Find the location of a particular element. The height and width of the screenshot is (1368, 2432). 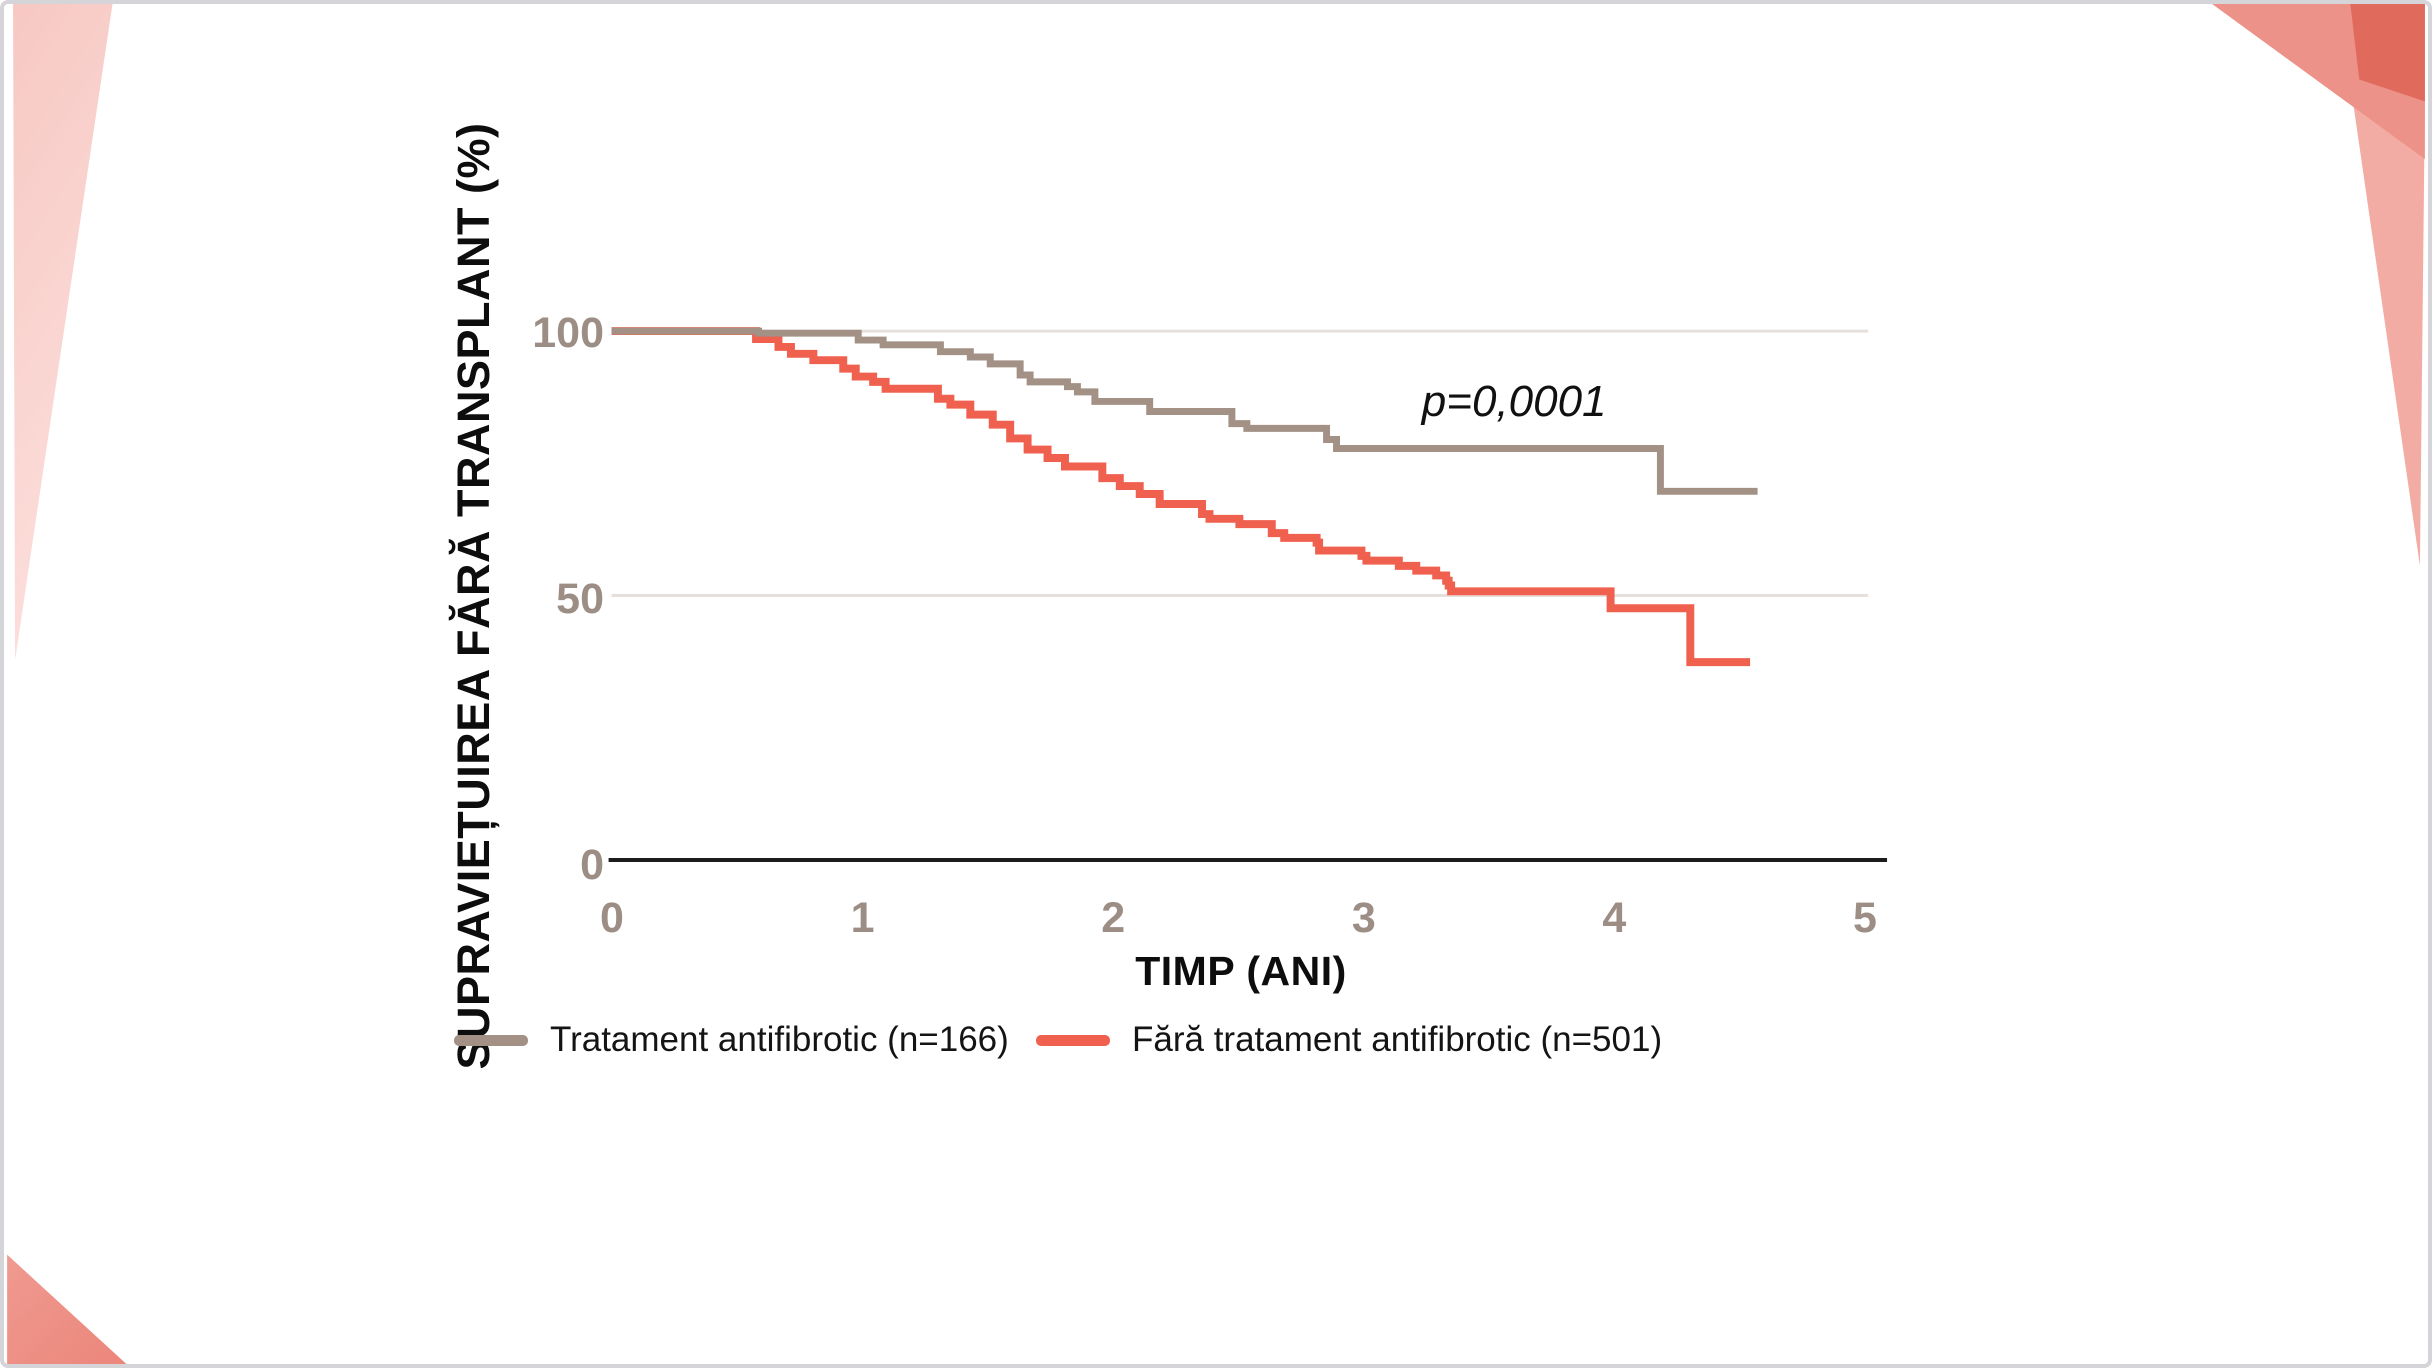

y-tick-label-0: 0 is located at coordinates (592, 865).